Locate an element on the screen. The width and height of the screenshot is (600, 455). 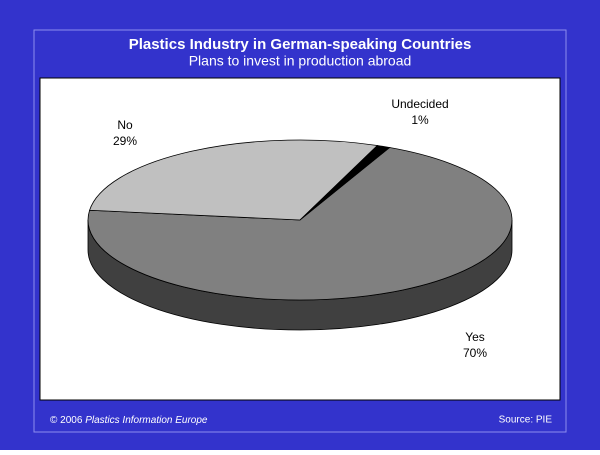
value-label: 1% is located at coordinates (420, 120).